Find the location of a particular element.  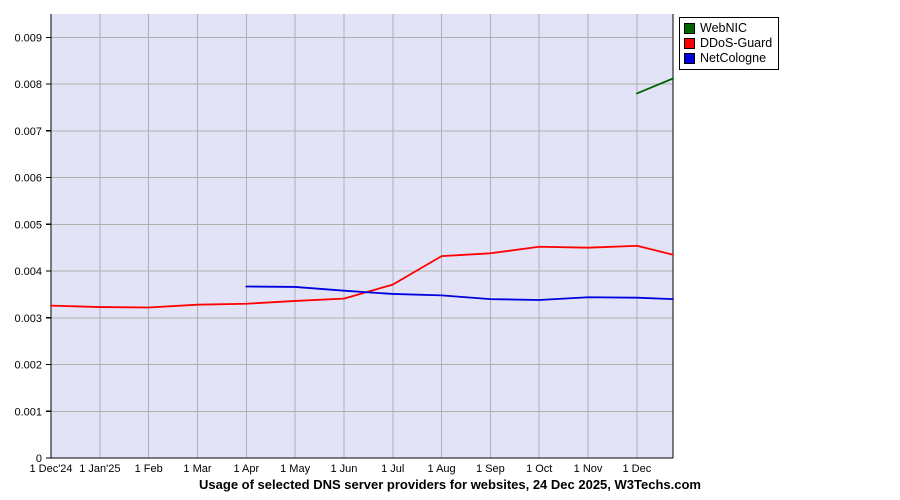

legend-label: NetCologne is located at coordinates (733, 58).